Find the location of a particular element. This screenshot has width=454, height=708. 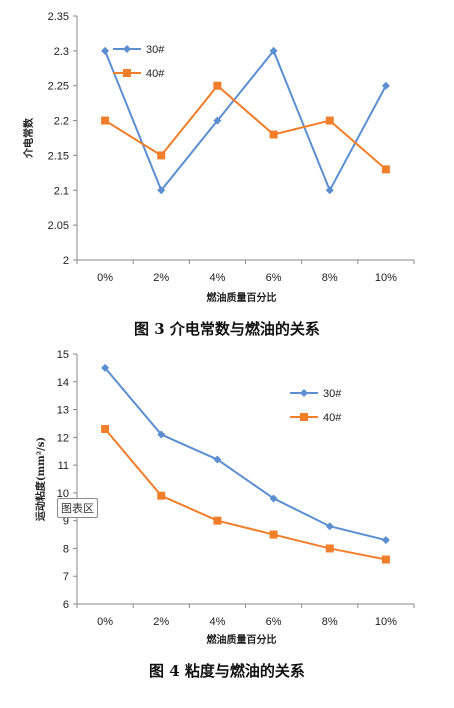

y-tick-label: 14 is located at coordinates (63, 383).